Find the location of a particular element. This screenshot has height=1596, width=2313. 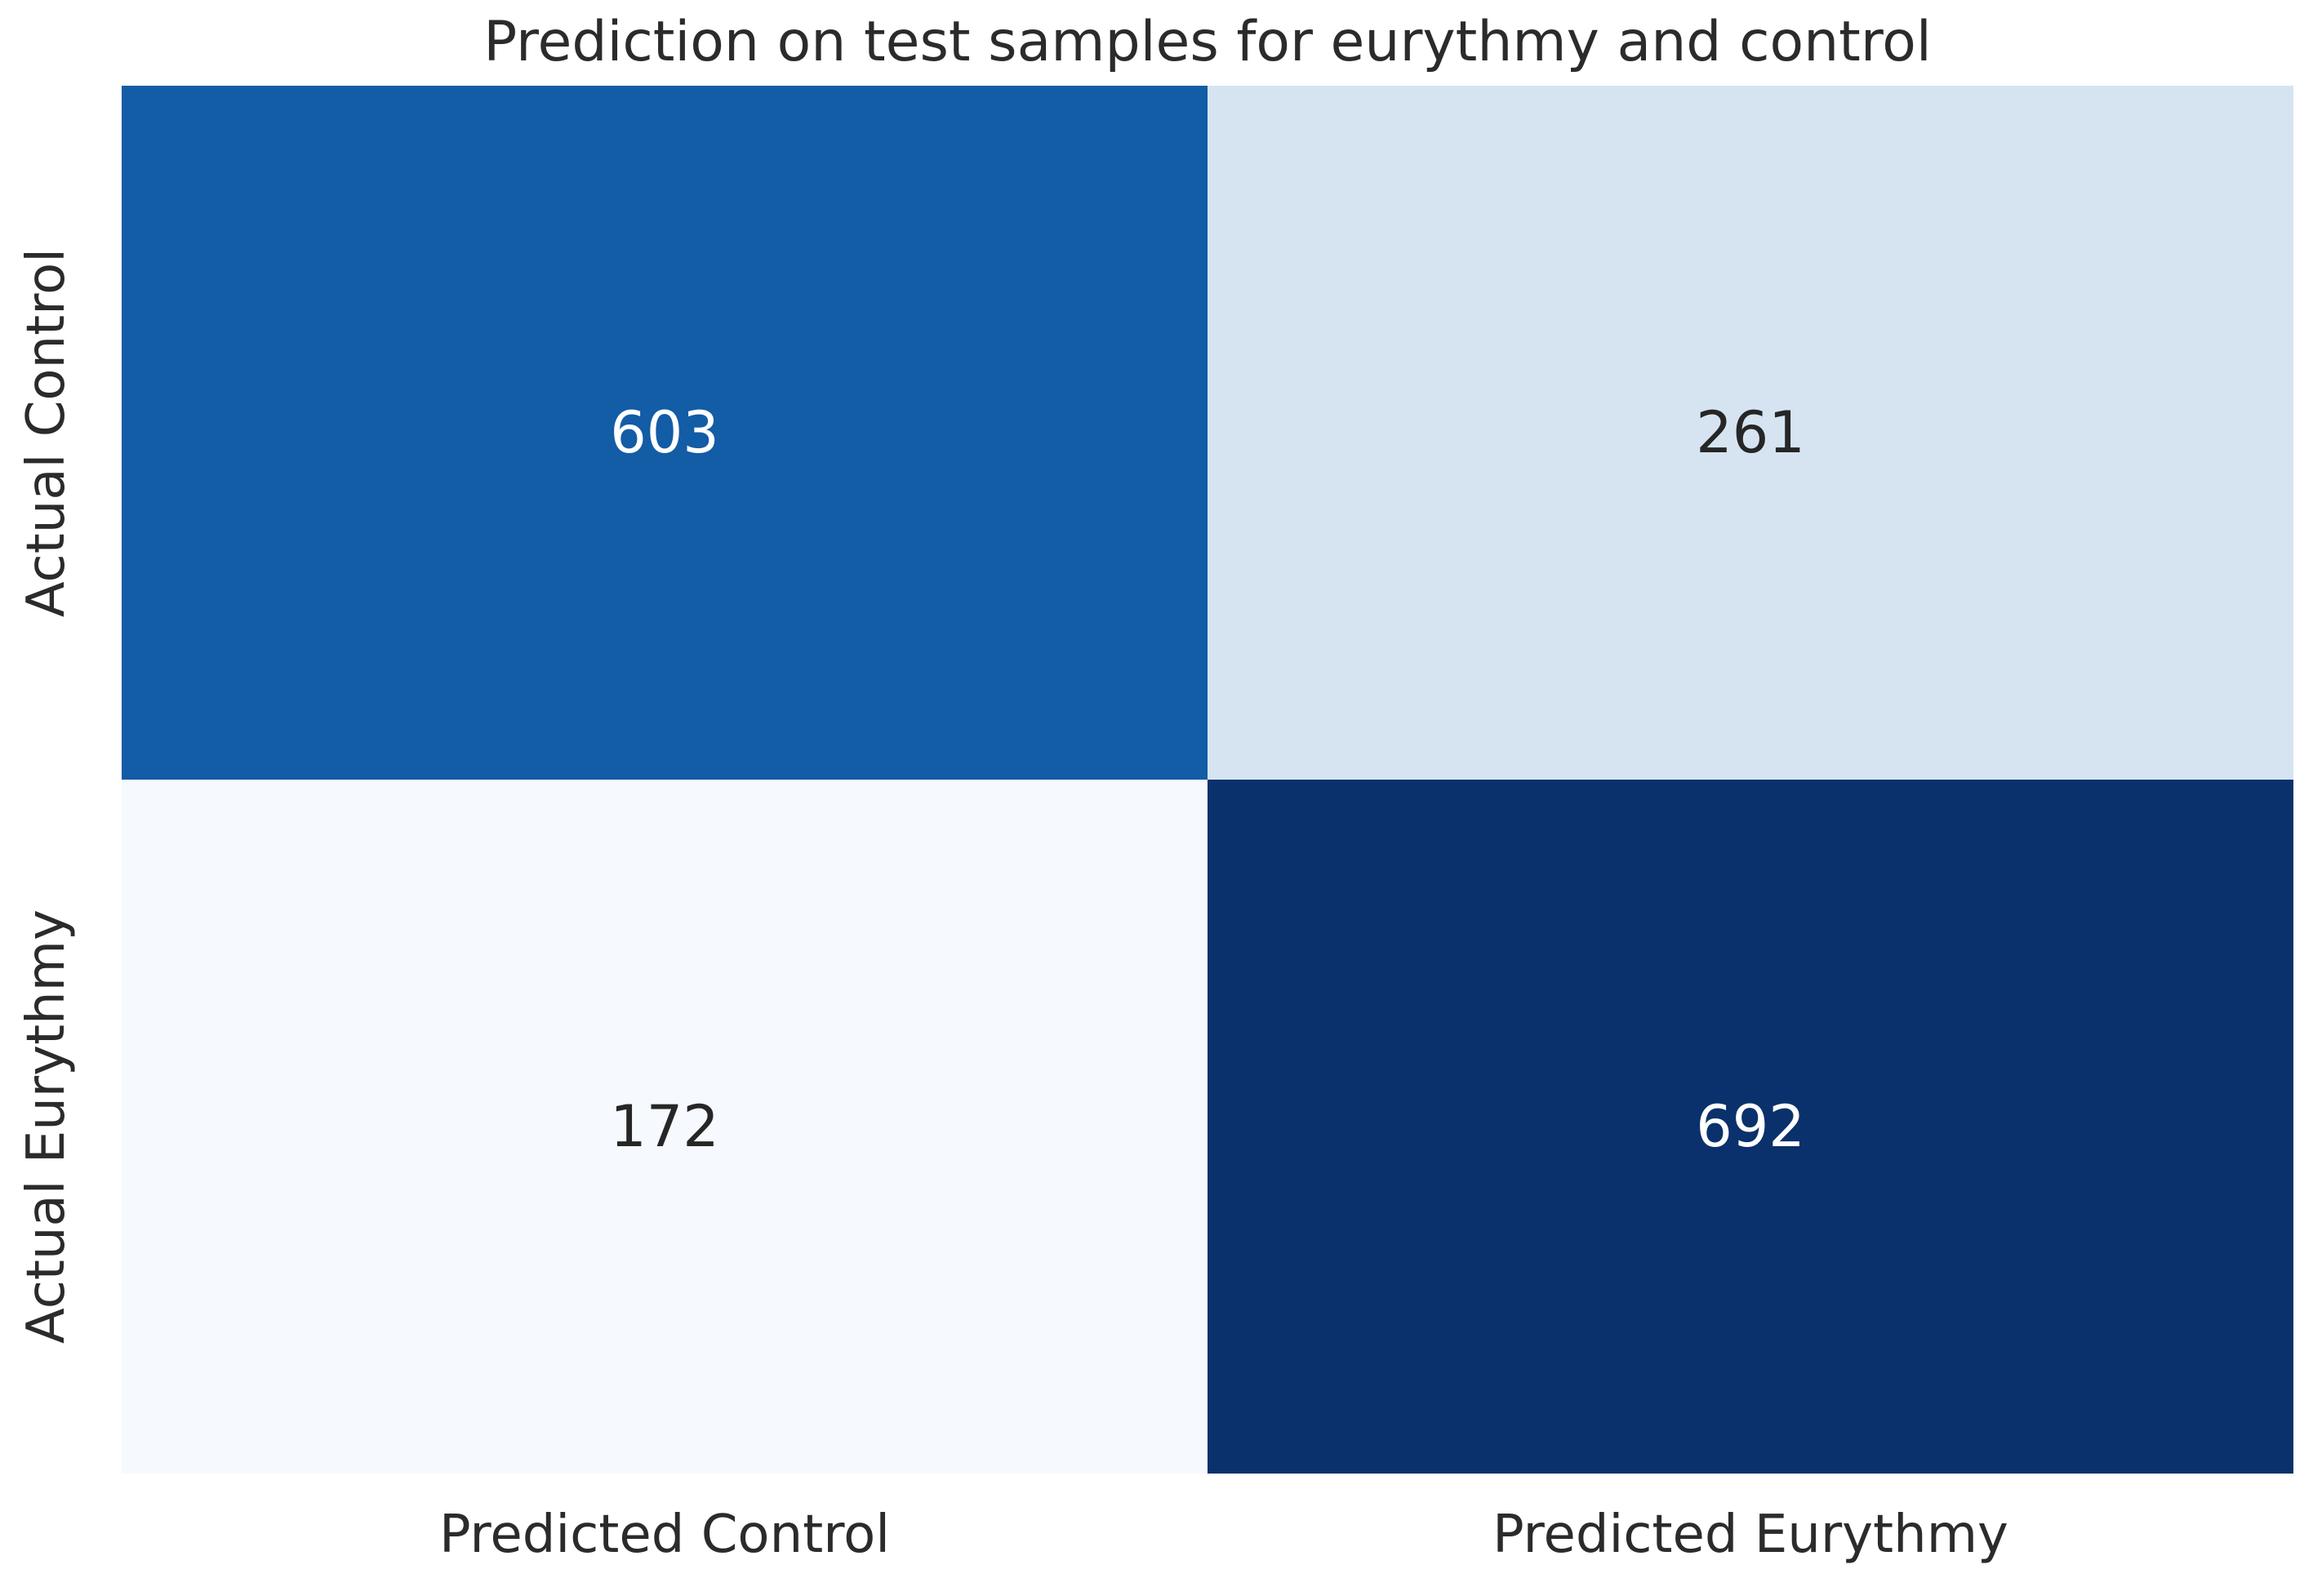

x-tick-label-predicted-eurythmy: Predicted Eurythmy is located at coordinates (1750, 1535).